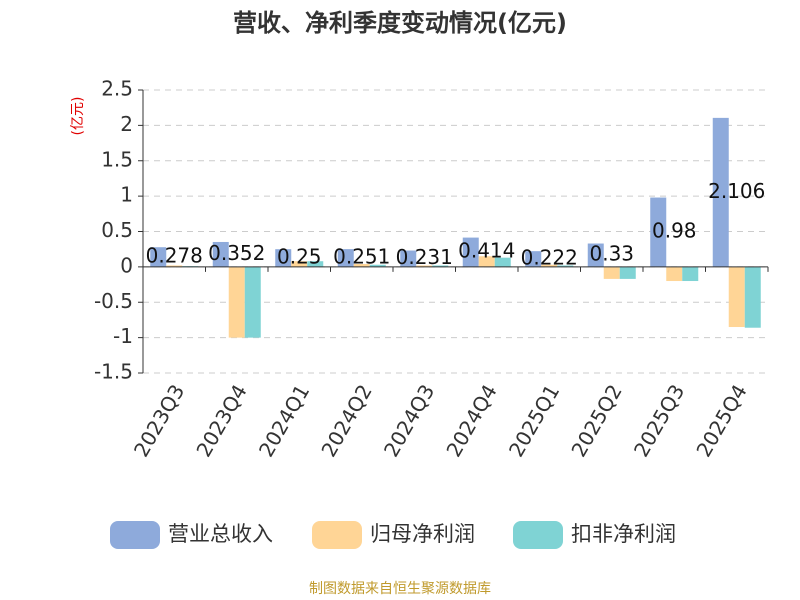  I want to click on chart-title: 营收、净利季度变动情况(亿元), so click(400, 23).